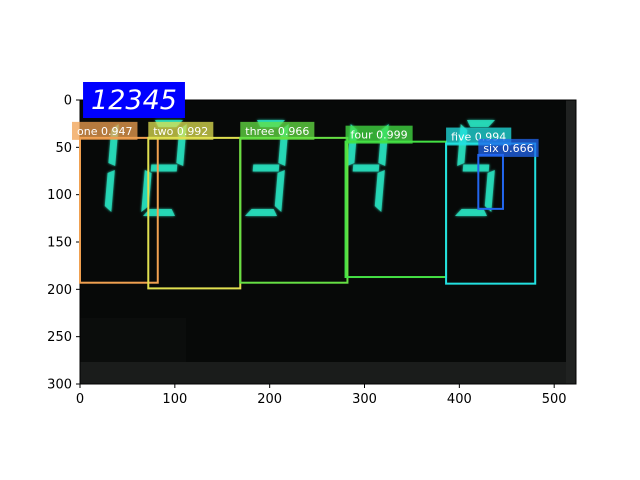 This screenshot has width=640, height=480. Describe the element at coordinates (59, 243) in the screenshot. I see `y-tick-label: 150` at that location.